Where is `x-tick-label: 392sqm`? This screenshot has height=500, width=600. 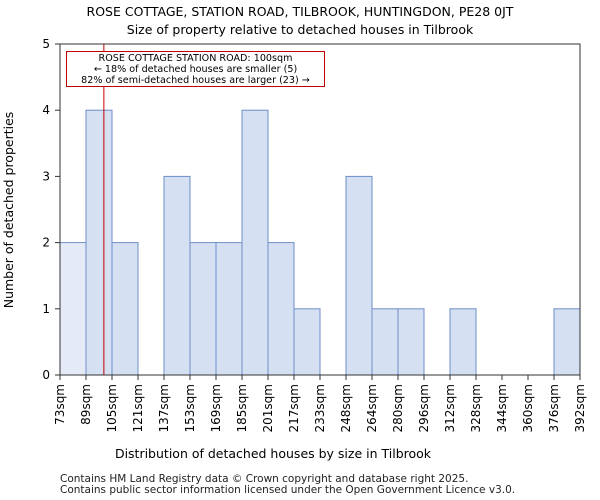
x-tick-label: 392sqm is located at coordinates (580, 408).